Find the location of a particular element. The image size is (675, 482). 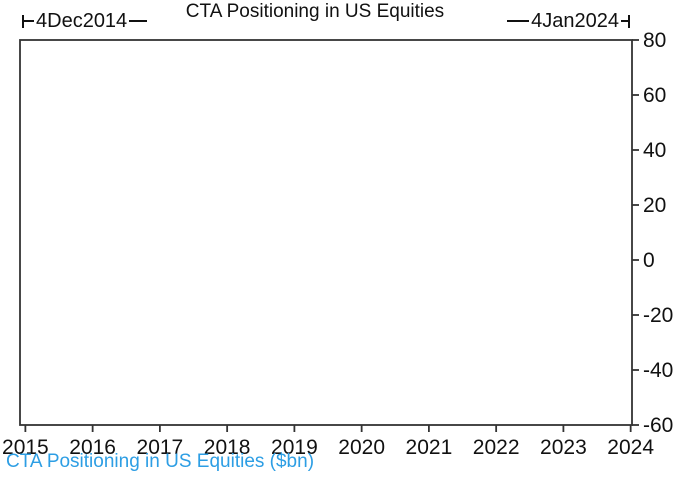

y-tick-label: -20 is located at coordinates (658, 315).